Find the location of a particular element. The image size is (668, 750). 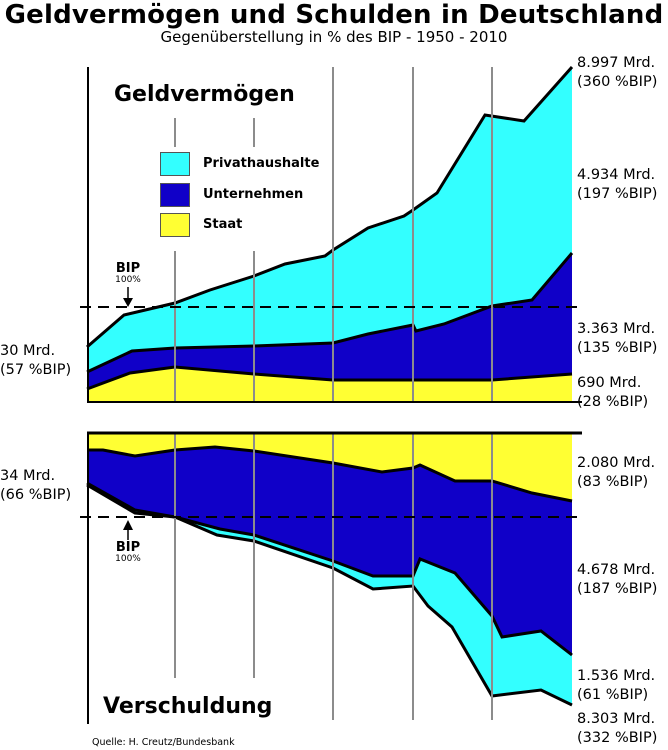

legend-swatch-unternehmen is located at coordinates (175, 195).